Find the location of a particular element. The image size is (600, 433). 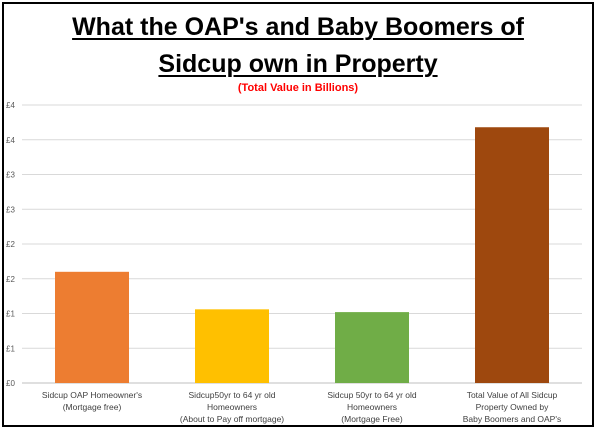

chart-title-line-1: What the OAP's and Baby Boomers of is located at coordinates (298, 27).